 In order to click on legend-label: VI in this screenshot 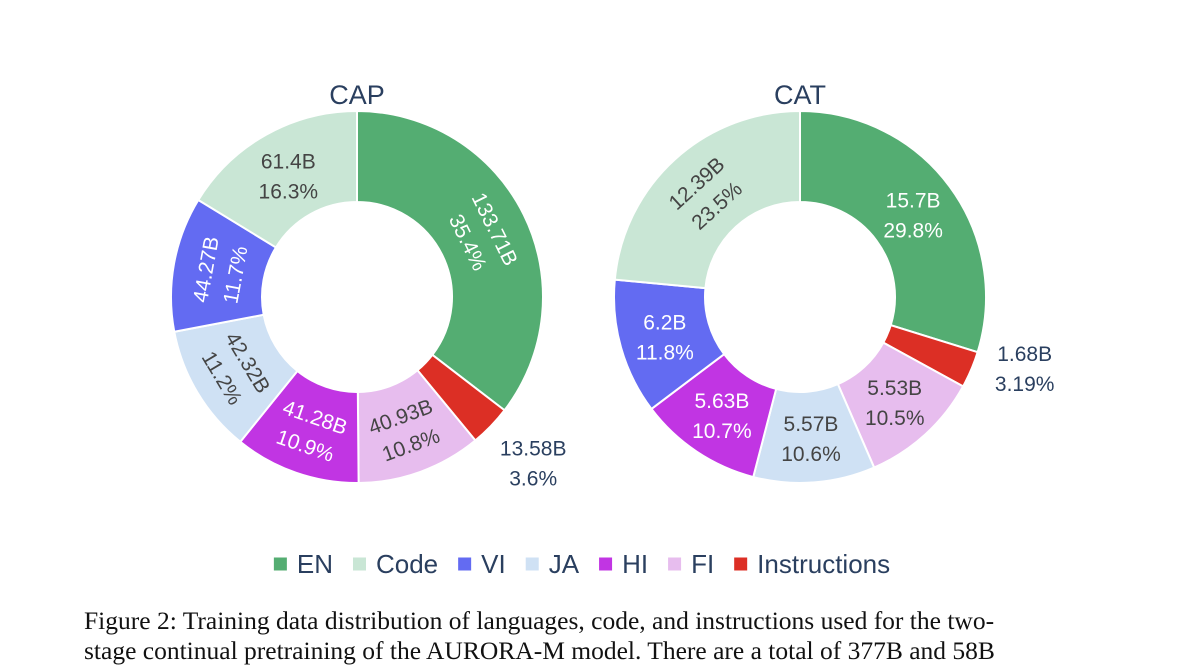, I will do `click(493, 564)`.